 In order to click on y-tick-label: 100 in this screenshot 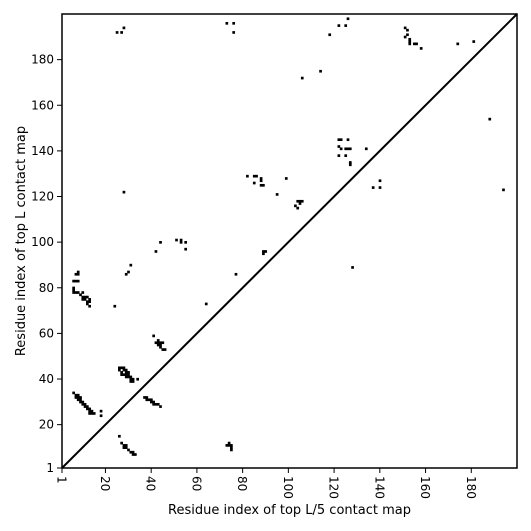, I will do `click(42, 242)`.